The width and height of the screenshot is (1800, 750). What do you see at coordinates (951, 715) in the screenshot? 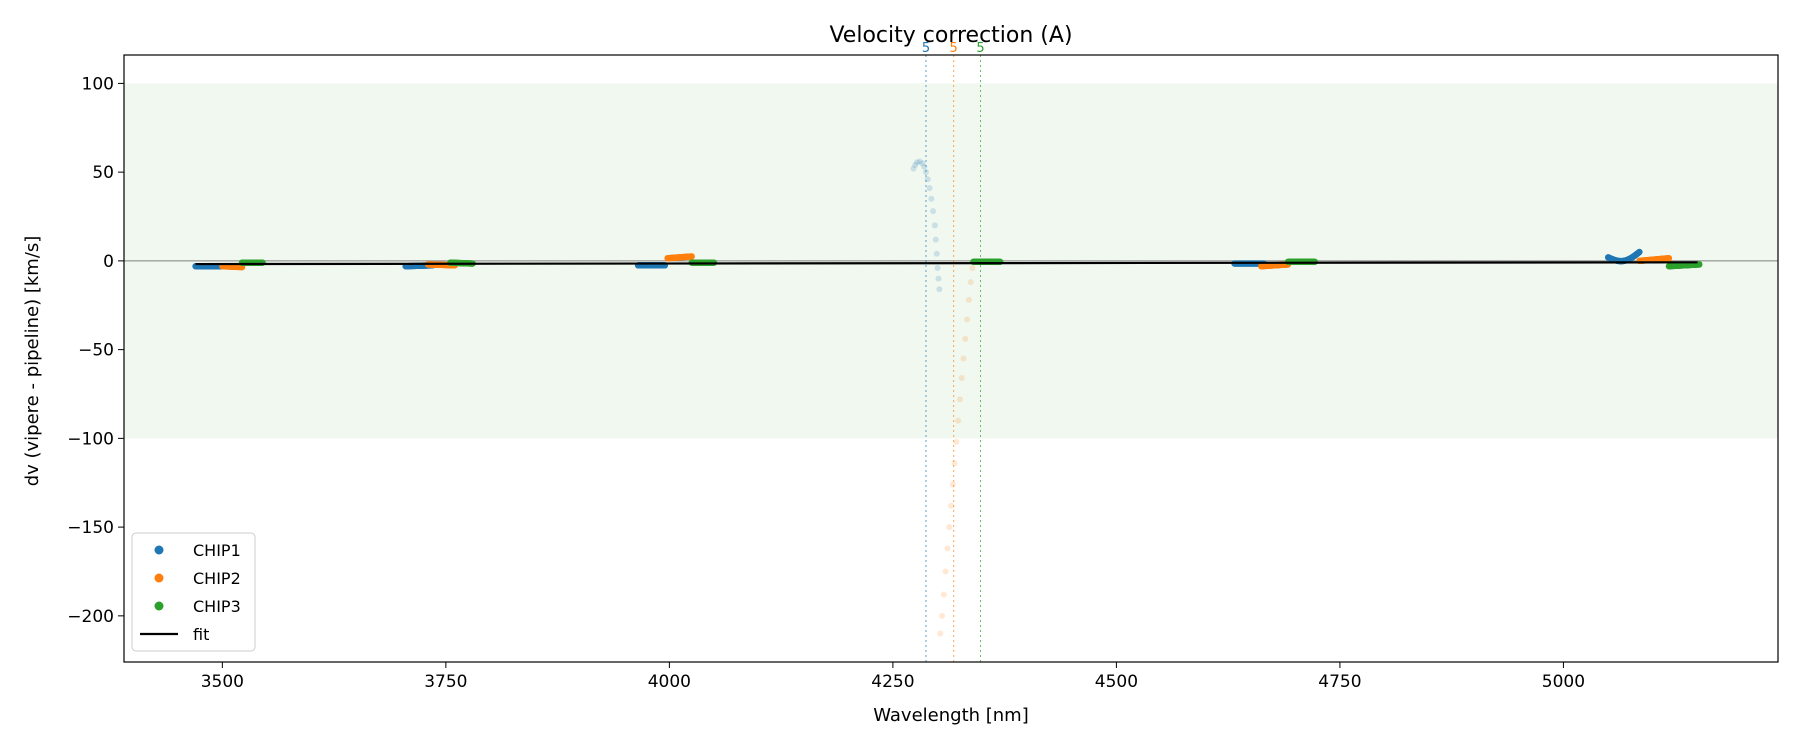
I see `x-axis-label: Wavelength [nm]` at bounding box center [951, 715].